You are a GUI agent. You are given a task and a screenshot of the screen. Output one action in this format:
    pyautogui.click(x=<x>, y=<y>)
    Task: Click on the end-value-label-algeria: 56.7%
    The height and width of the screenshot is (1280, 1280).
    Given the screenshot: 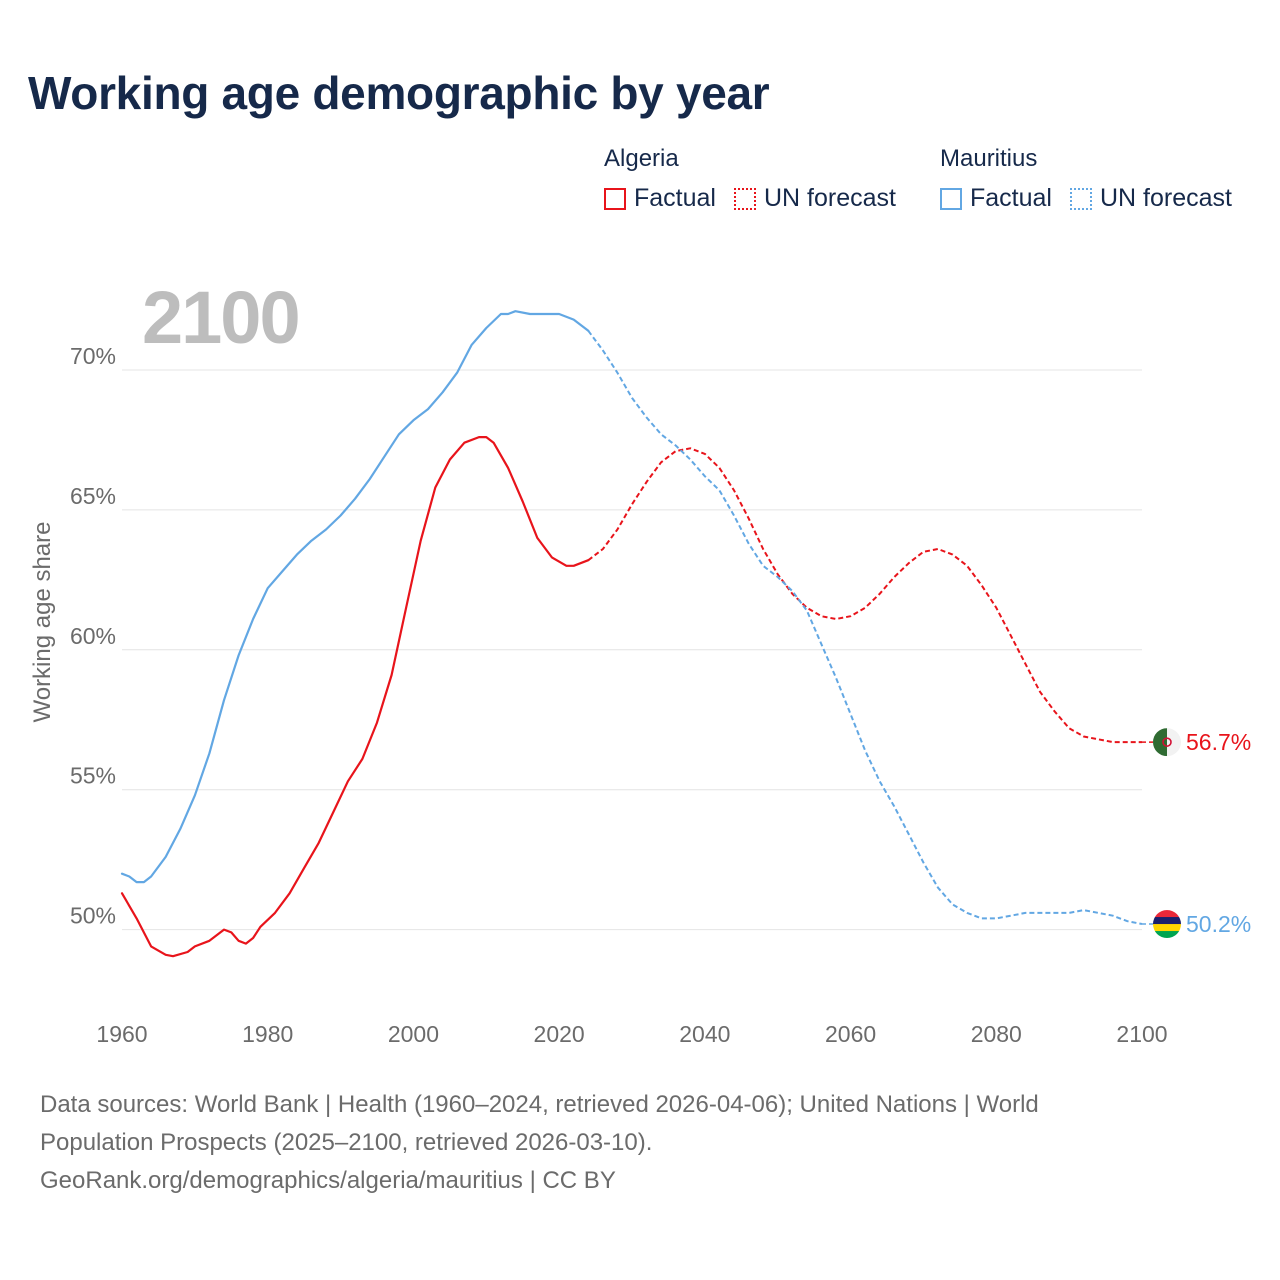 What is the action you would take?
    pyautogui.click(x=1218, y=742)
    